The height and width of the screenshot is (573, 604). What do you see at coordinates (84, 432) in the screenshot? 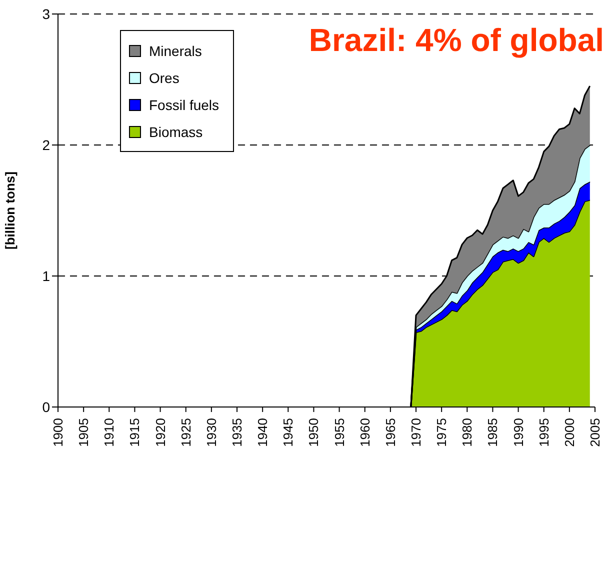
I see `x-tick-label: 1905` at bounding box center [84, 432].